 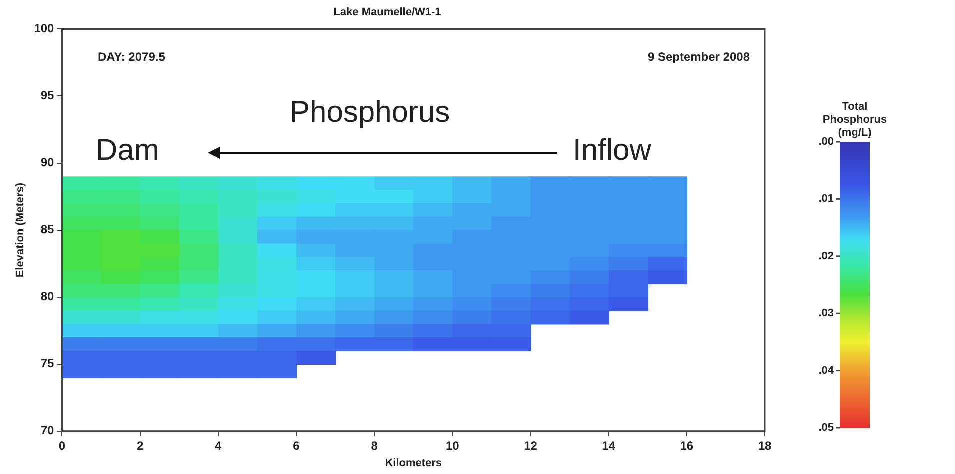 What do you see at coordinates (374, 445) in the screenshot?
I see `x-tick-label: 8` at bounding box center [374, 445].